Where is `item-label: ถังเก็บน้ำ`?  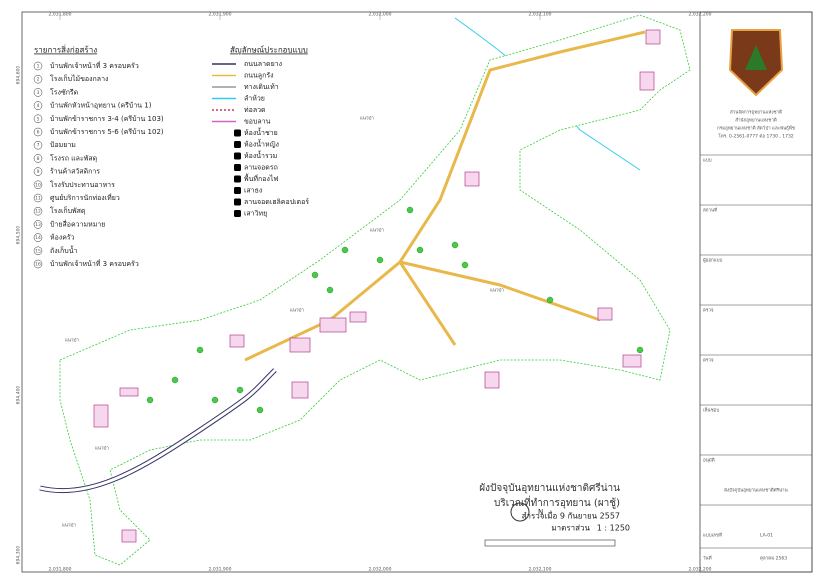 item-label: ถังเก็บน้ำ is located at coordinates (64, 249).